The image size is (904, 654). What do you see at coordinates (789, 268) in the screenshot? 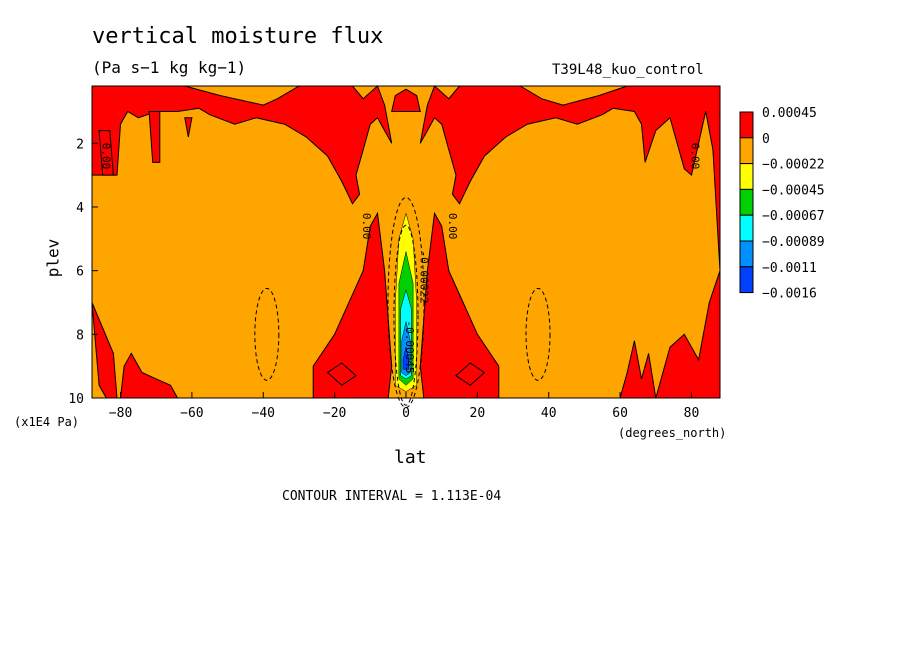
I see `colorbar-label: −0.0011` at bounding box center [789, 268].